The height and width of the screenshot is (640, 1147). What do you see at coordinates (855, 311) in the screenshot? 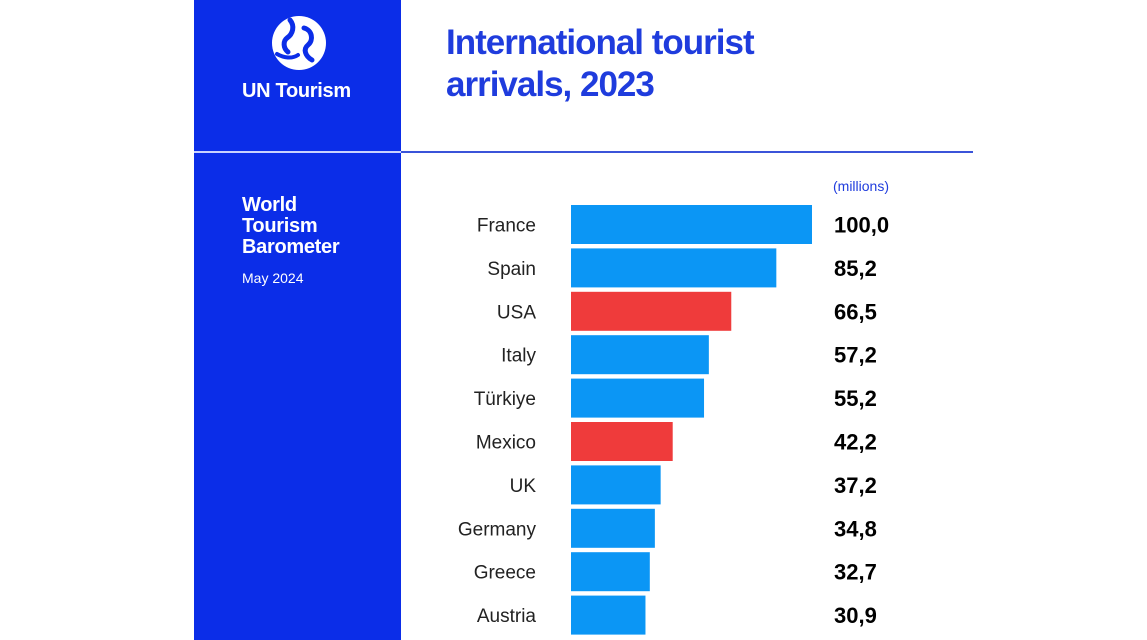
I see `value-label: 66,5` at bounding box center [855, 311].